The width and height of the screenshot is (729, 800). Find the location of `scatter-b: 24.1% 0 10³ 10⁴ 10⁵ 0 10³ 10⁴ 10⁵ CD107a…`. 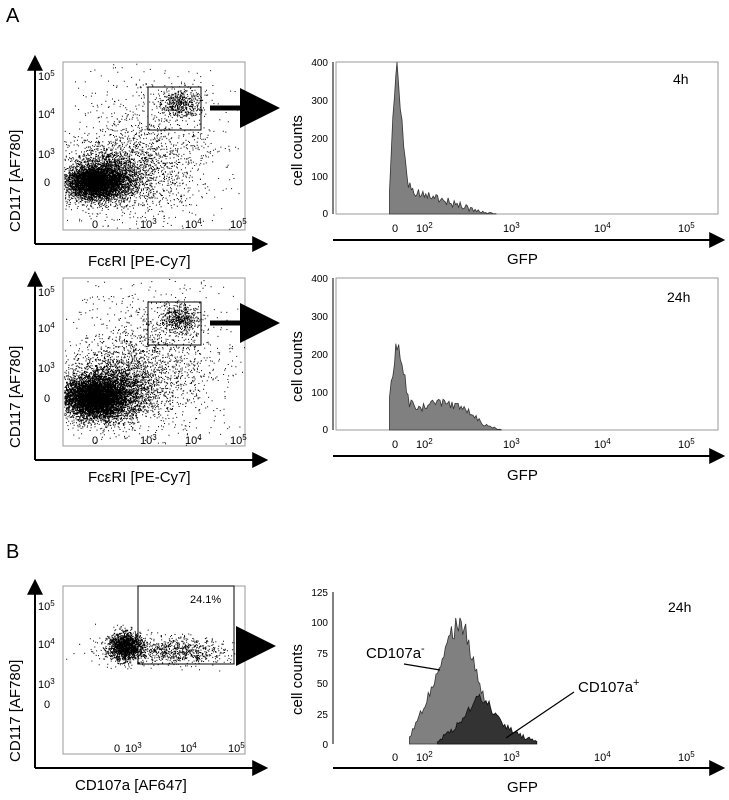

scatter-b: 24.1% 0 10³ 10⁴ 10⁵ 0 10³ 10⁴ 10⁵ CD107a… is located at coordinates (138, 686).